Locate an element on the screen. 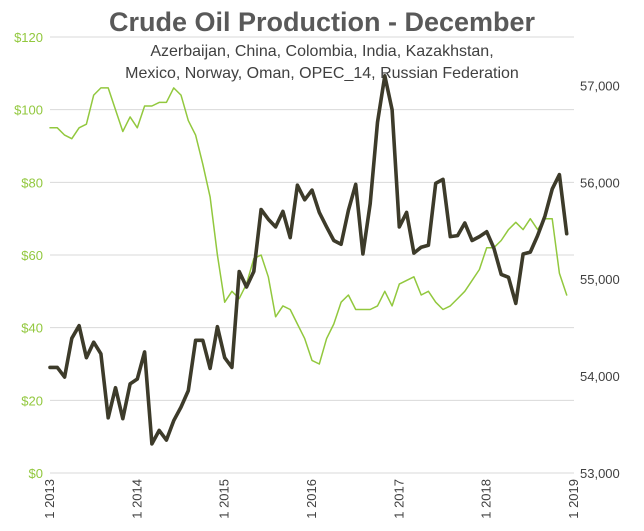  y-right-tick-label: 56,000 is located at coordinates (600, 182).